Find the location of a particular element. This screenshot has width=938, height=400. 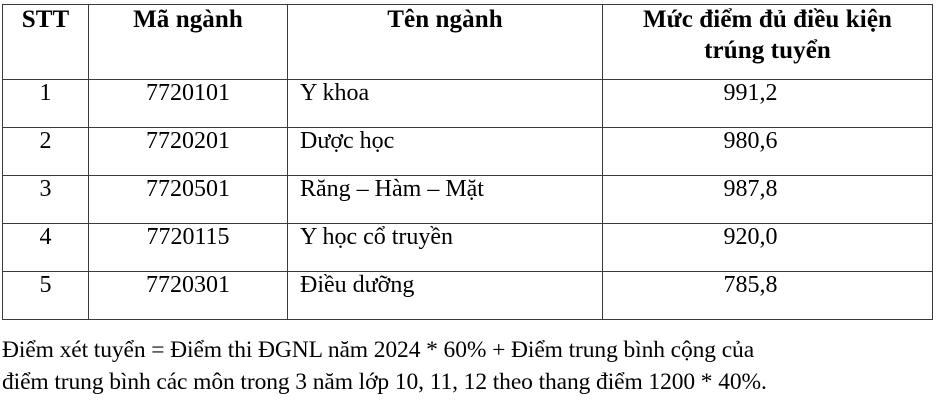

cell-ten-nganh: Y khoa is located at coordinates (445, 103).